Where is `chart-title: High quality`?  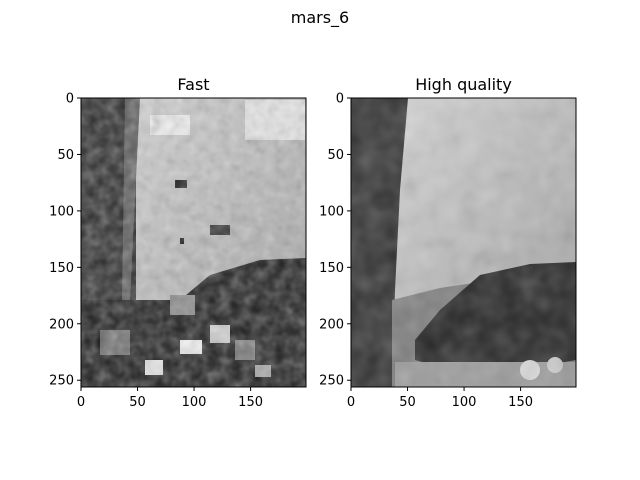
chart-title: High quality is located at coordinates (463, 84).